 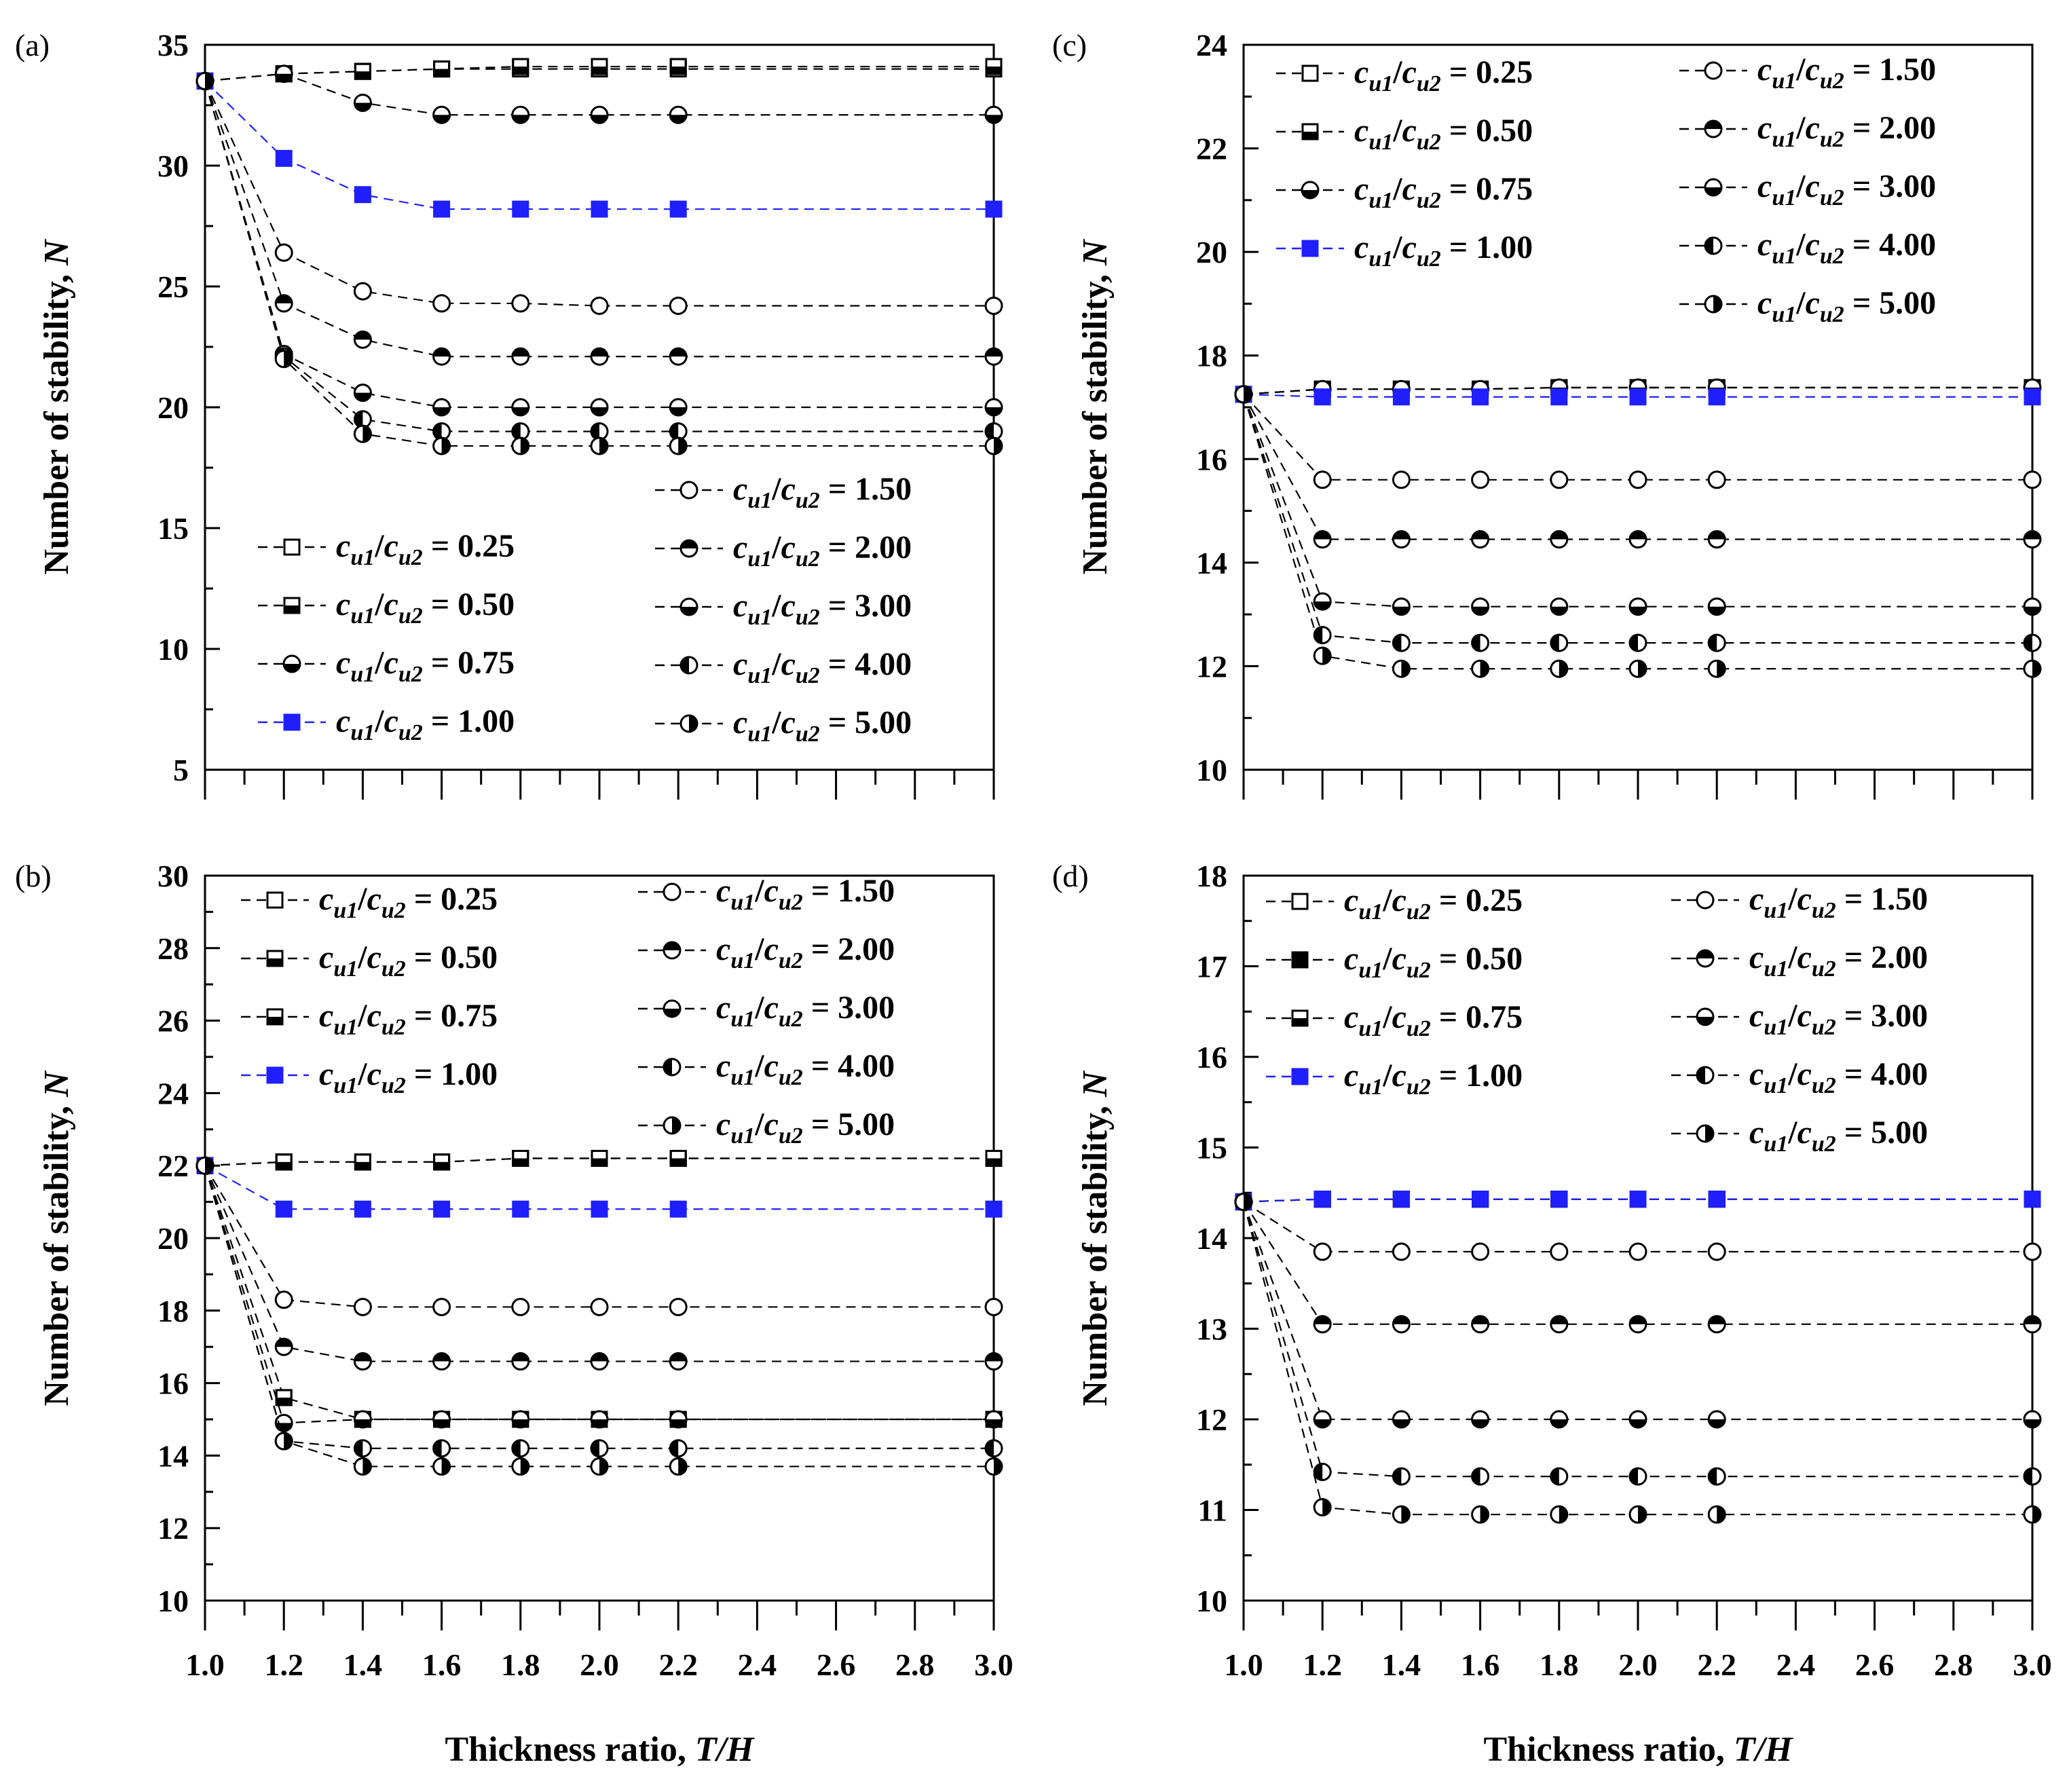 I want to click on series-3.00, so click(x=1638, y=1311).